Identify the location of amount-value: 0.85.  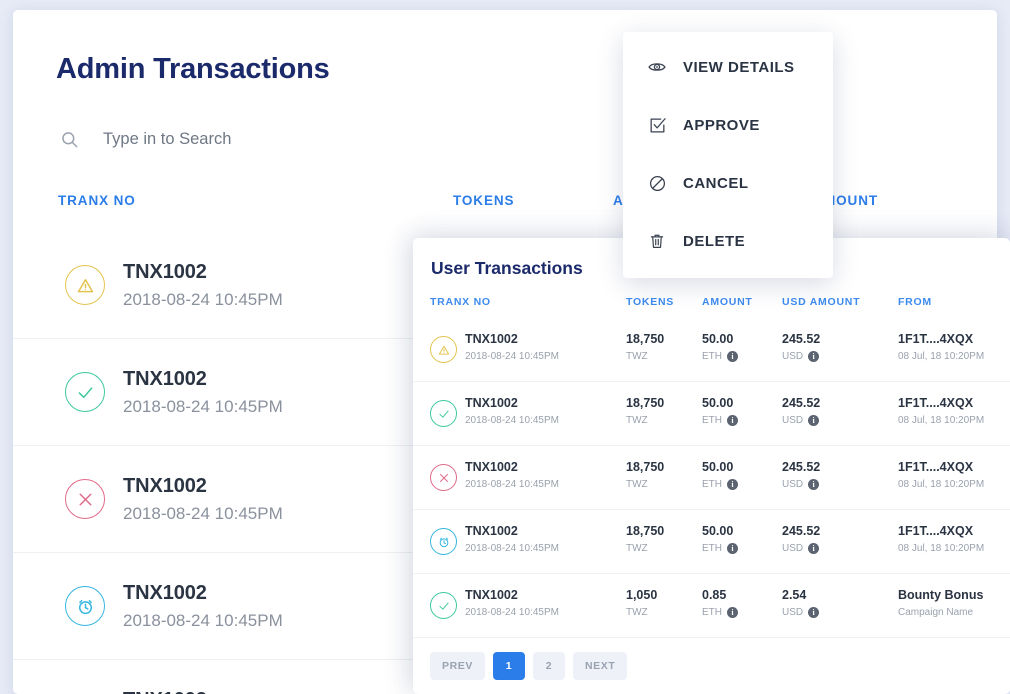
(714, 595).